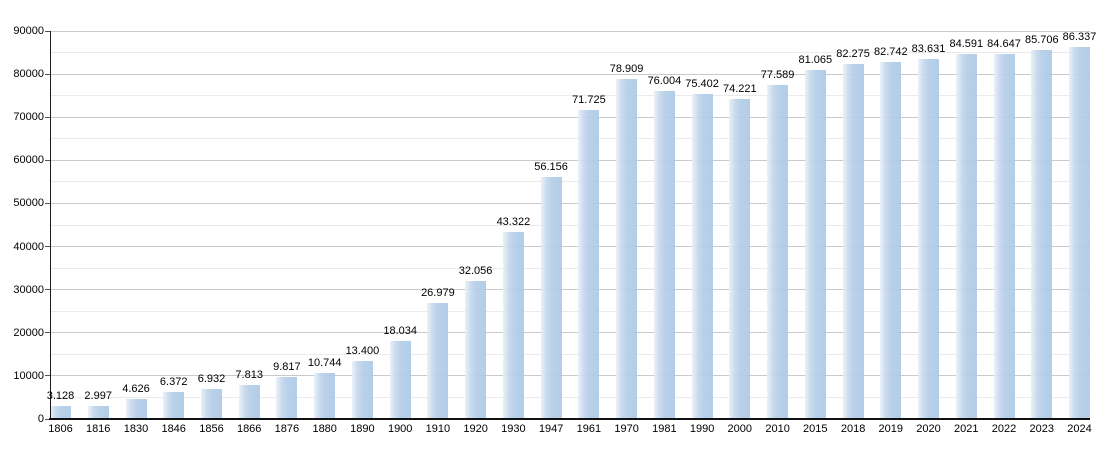 This screenshot has height=450, width=1120. What do you see at coordinates (249, 429) in the screenshot?
I see `x-axis-label: 1866` at bounding box center [249, 429].